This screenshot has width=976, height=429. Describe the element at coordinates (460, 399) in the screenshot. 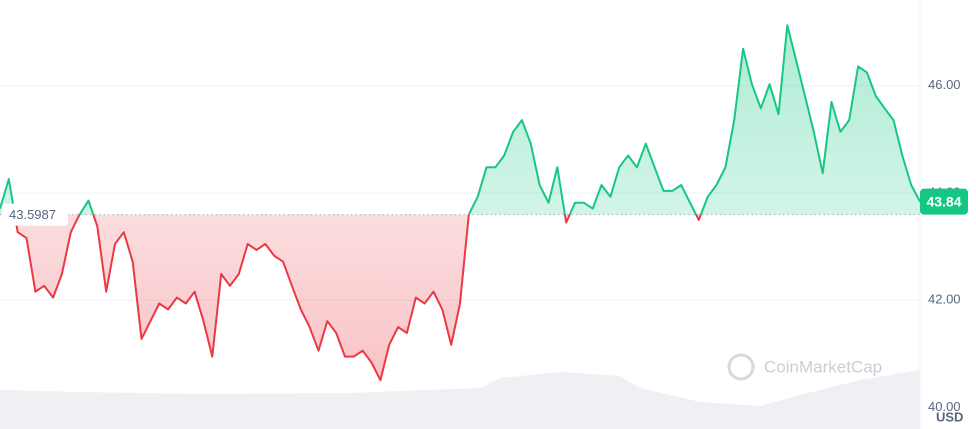

I see `volume-area` at that location.